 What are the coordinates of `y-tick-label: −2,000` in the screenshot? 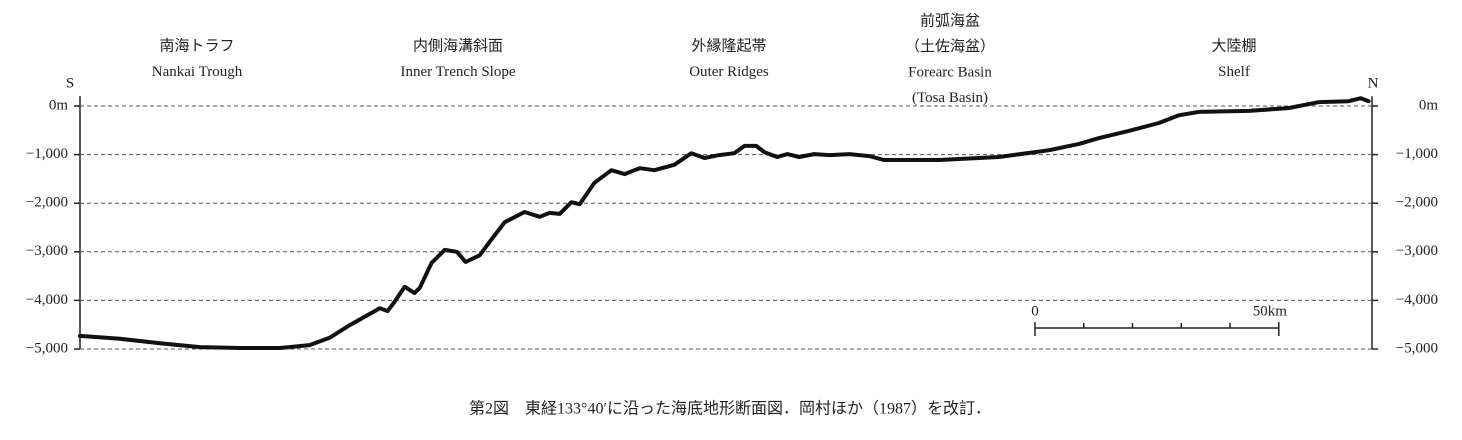 It's located at (47, 203).